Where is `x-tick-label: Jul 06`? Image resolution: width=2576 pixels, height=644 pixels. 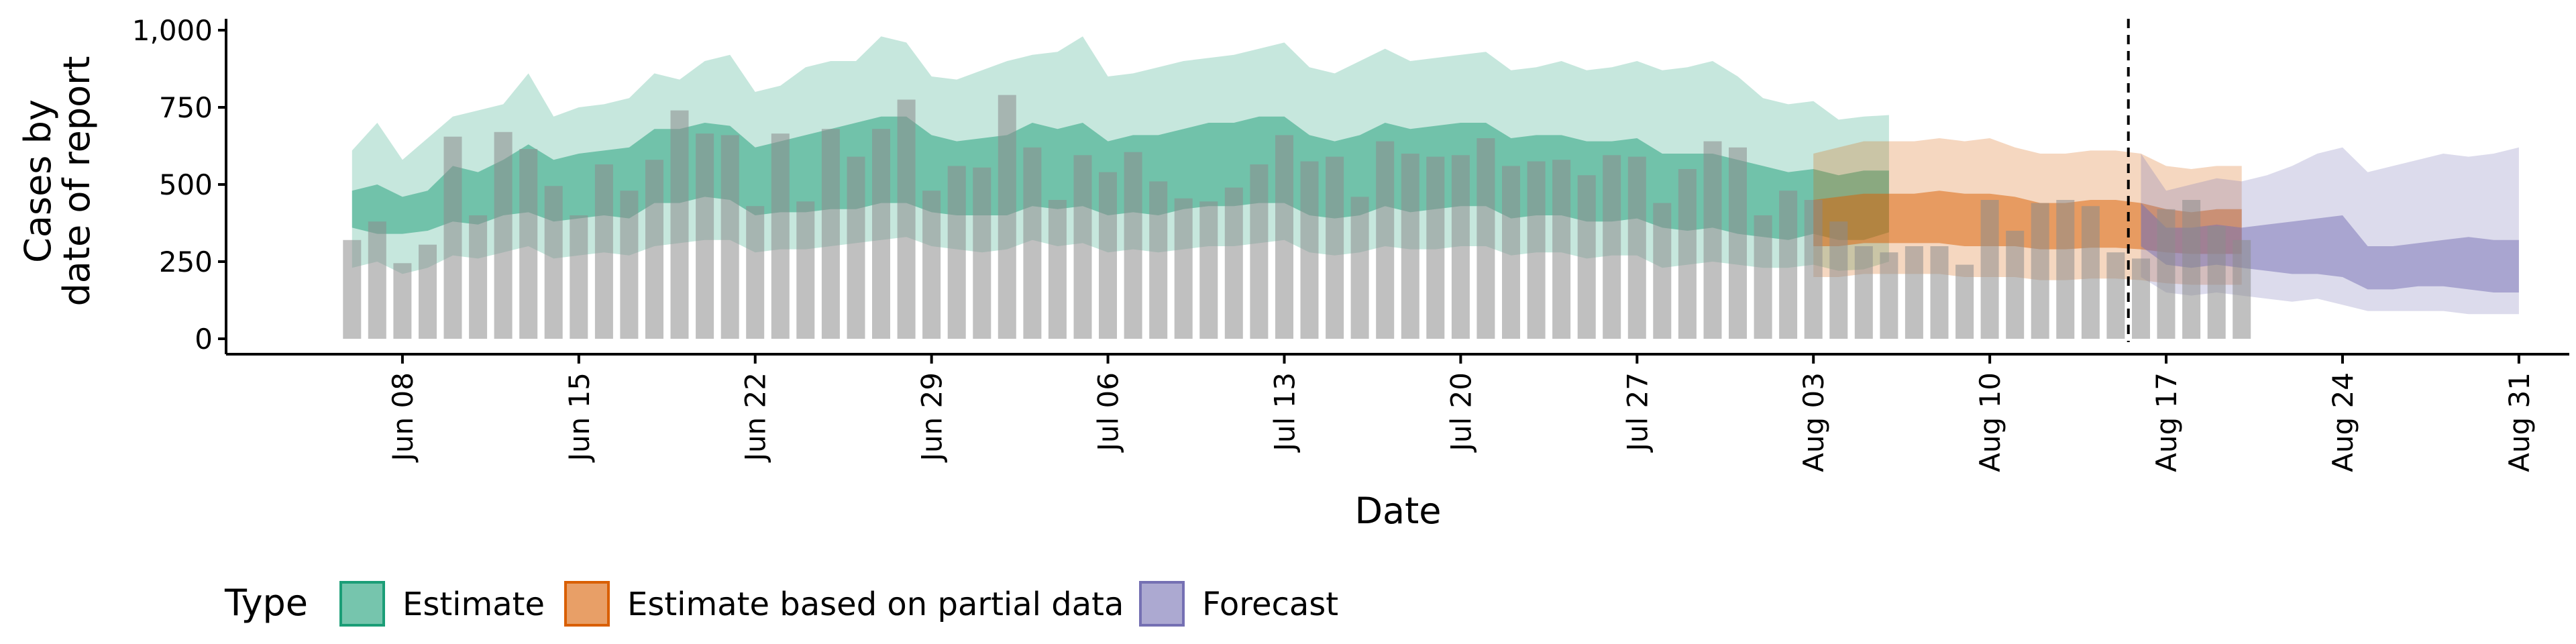
x-tick-label: Jul 06 is located at coordinates (1108, 412).